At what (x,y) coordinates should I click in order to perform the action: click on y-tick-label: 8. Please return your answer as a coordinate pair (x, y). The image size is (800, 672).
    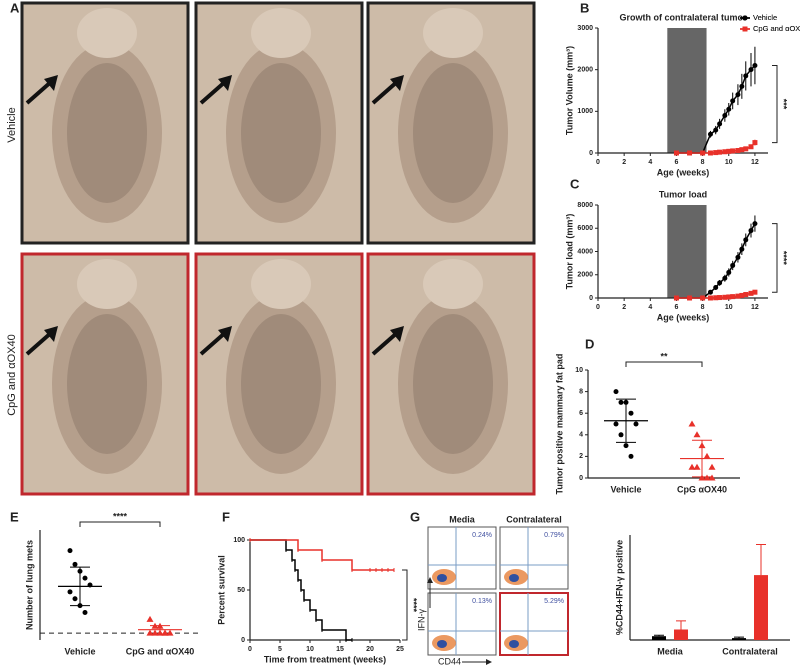
    Looking at the image, I should click on (581, 391).